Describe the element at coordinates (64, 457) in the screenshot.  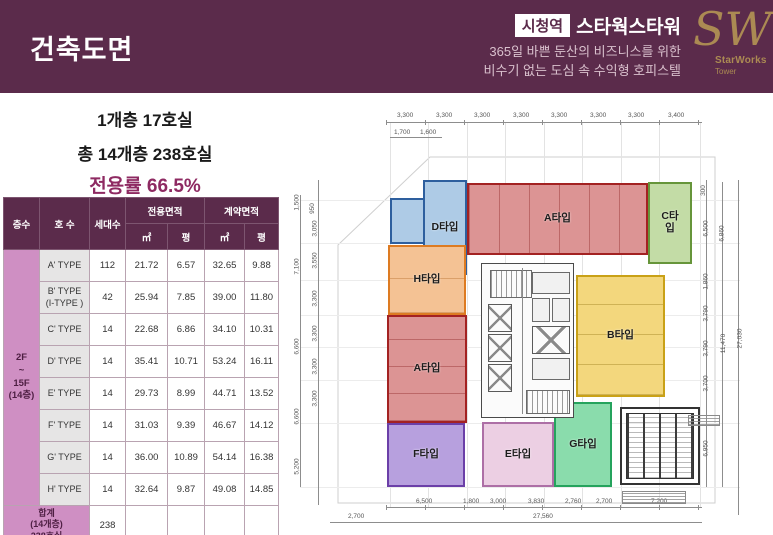
I see `unit-type: G' TYPE` at that location.